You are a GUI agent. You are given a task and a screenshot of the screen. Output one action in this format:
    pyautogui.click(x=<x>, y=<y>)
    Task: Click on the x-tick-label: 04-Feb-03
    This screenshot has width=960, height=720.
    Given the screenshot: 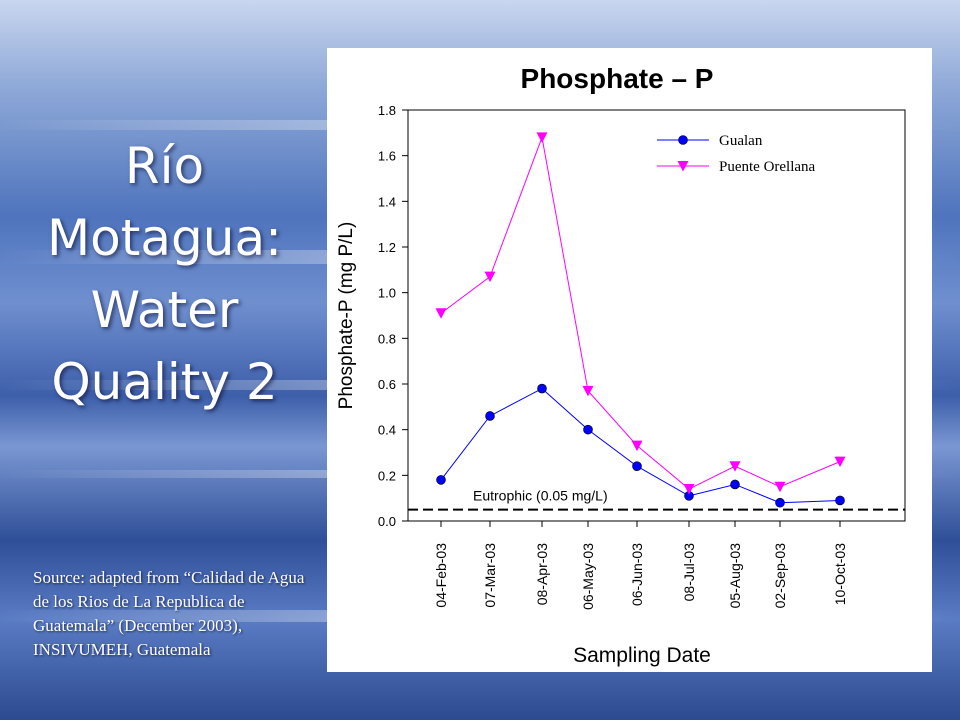 What is the action you would take?
    pyautogui.click(x=441, y=575)
    